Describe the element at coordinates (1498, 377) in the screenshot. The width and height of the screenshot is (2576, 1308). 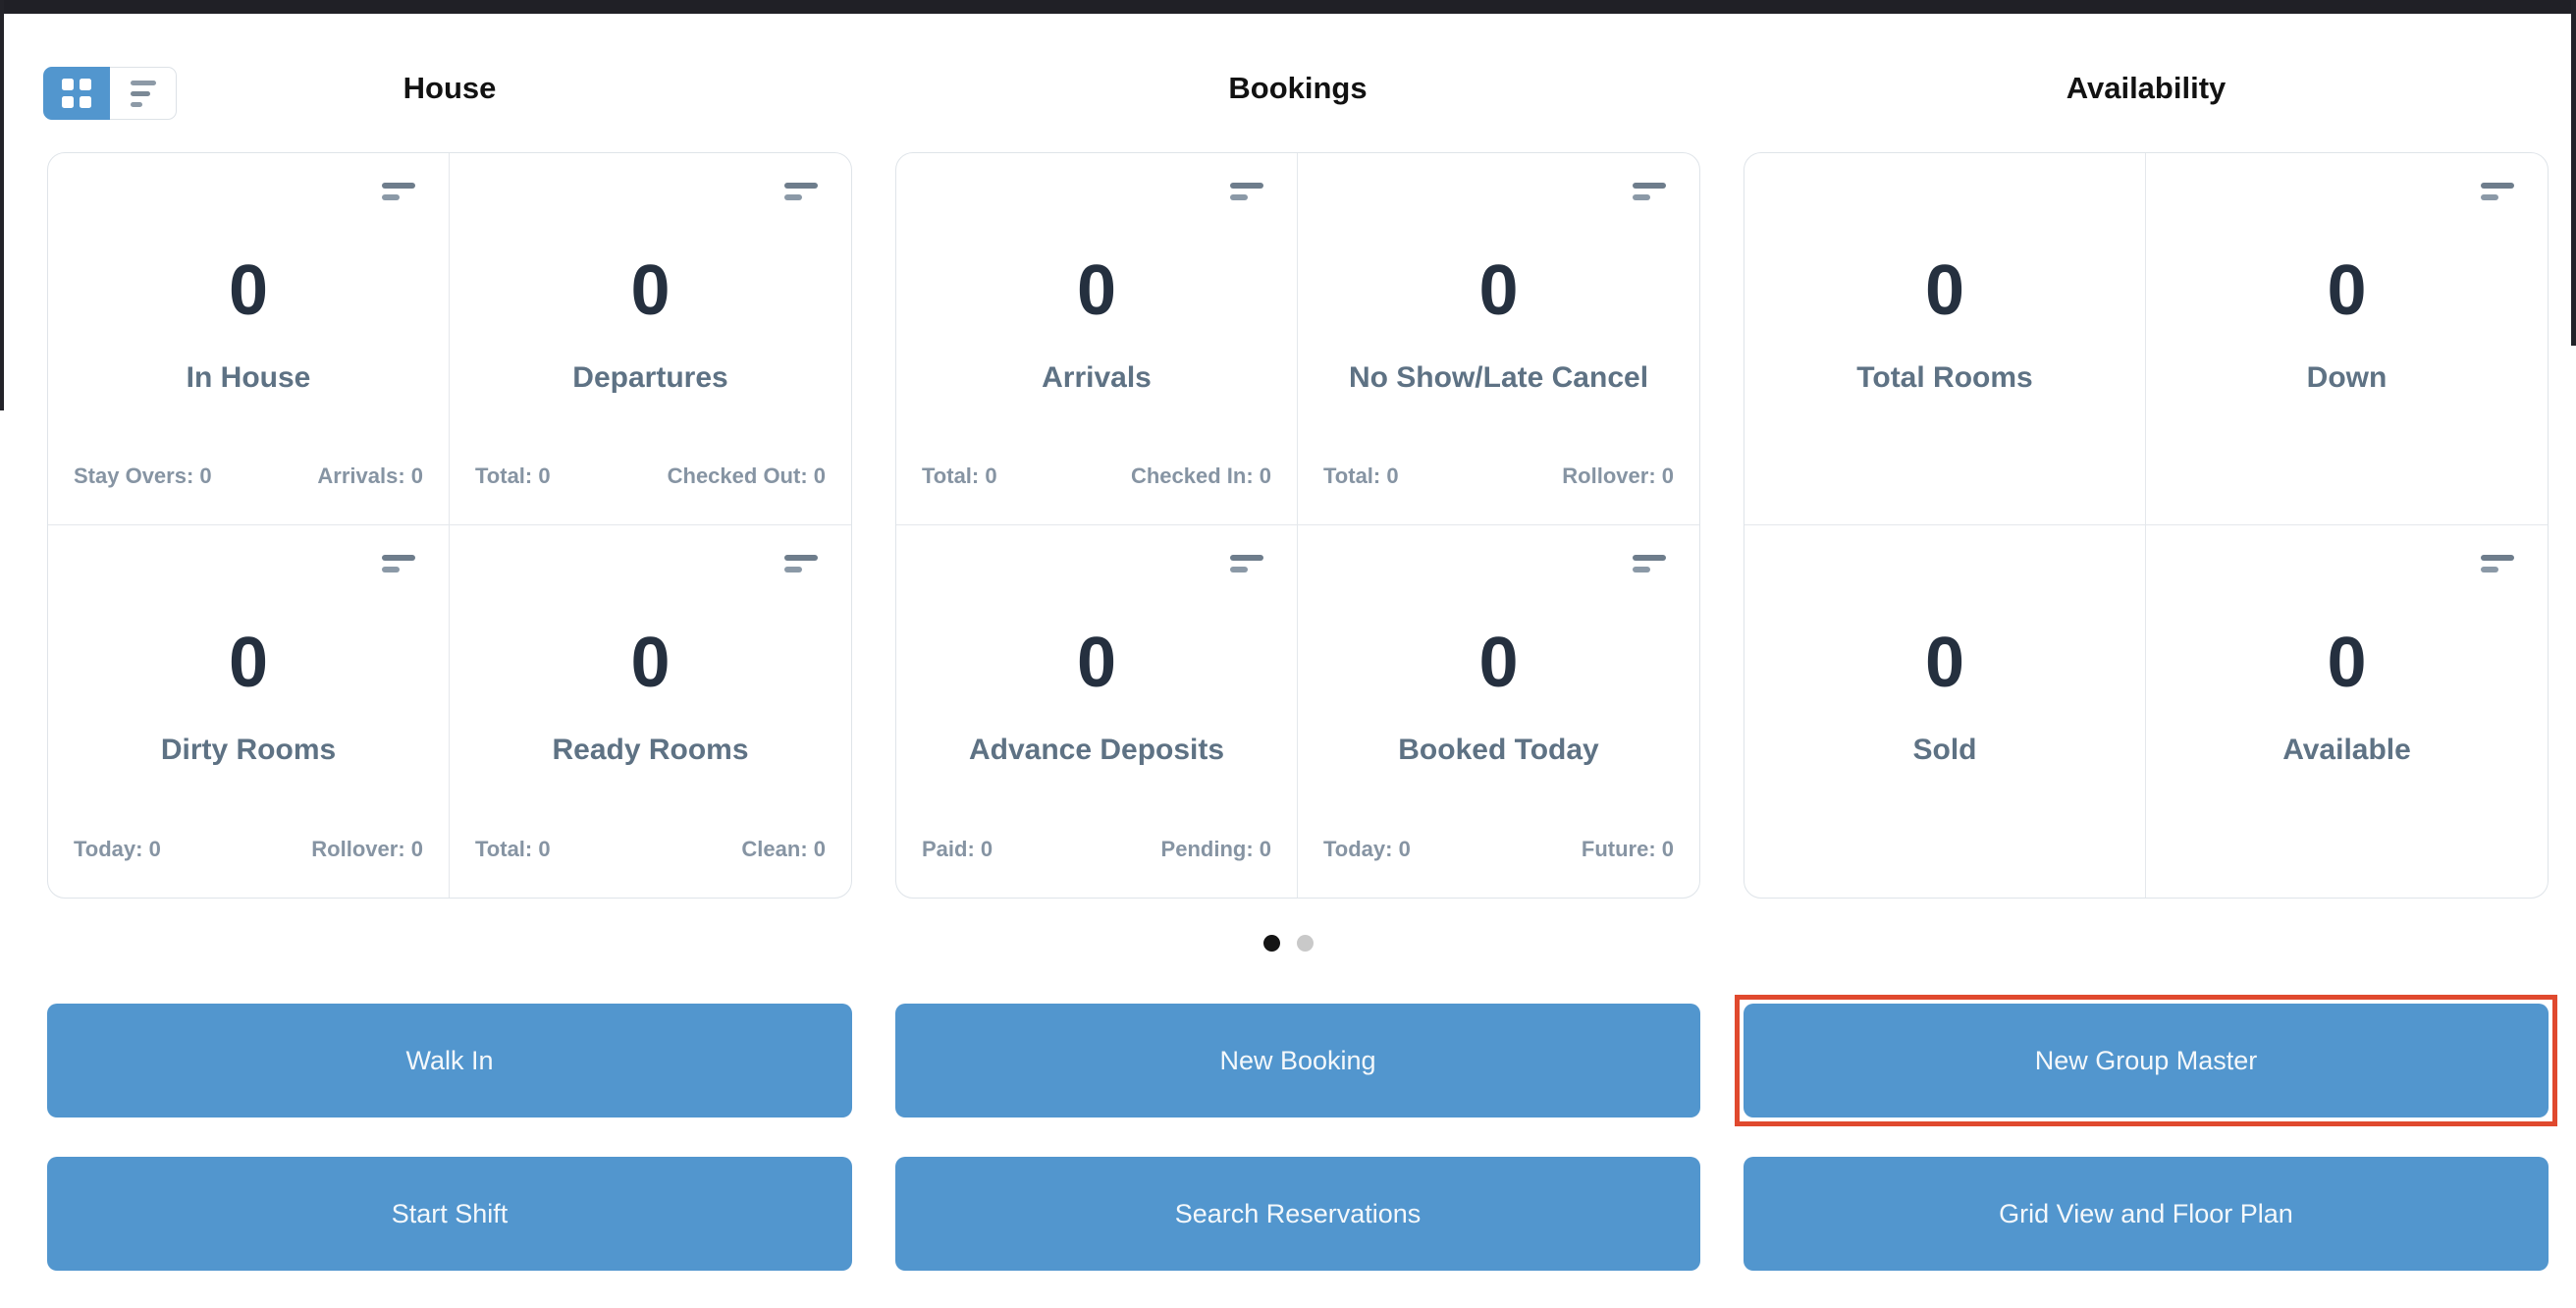
I see `stat-label: No Show/Late Cancel` at that location.